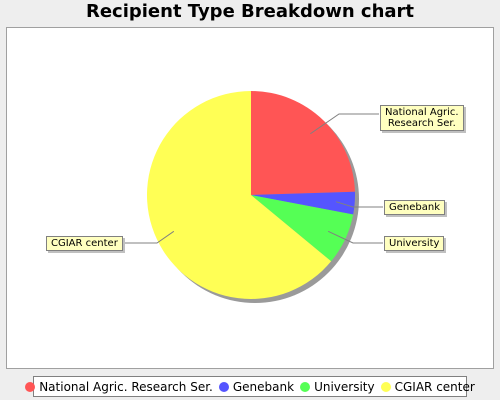 This screenshot has width=500, height=400. What do you see at coordinates (422, 118) in the screenshot?
I see `callout-national-agric: National Agric. Research Ser.` at bounding box center [422, 118].